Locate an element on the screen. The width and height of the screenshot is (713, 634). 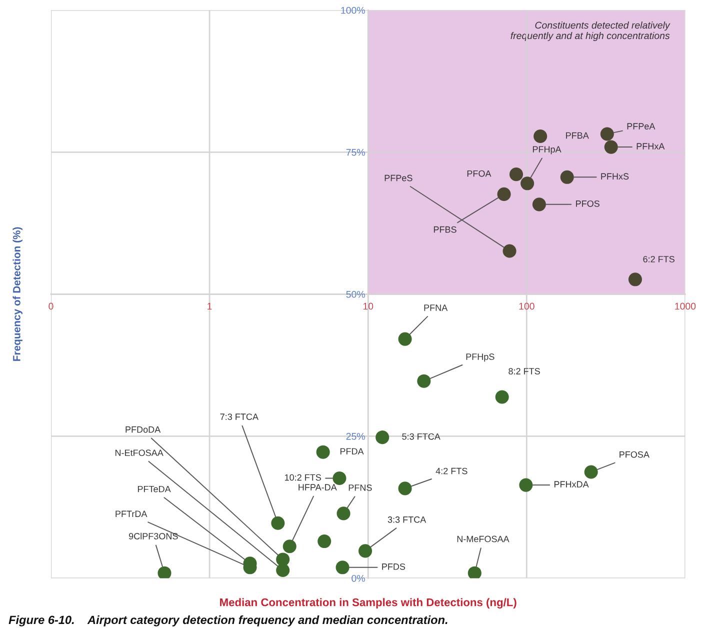
annotation: 5:3 FTCA is located at coordinates (421, 436).